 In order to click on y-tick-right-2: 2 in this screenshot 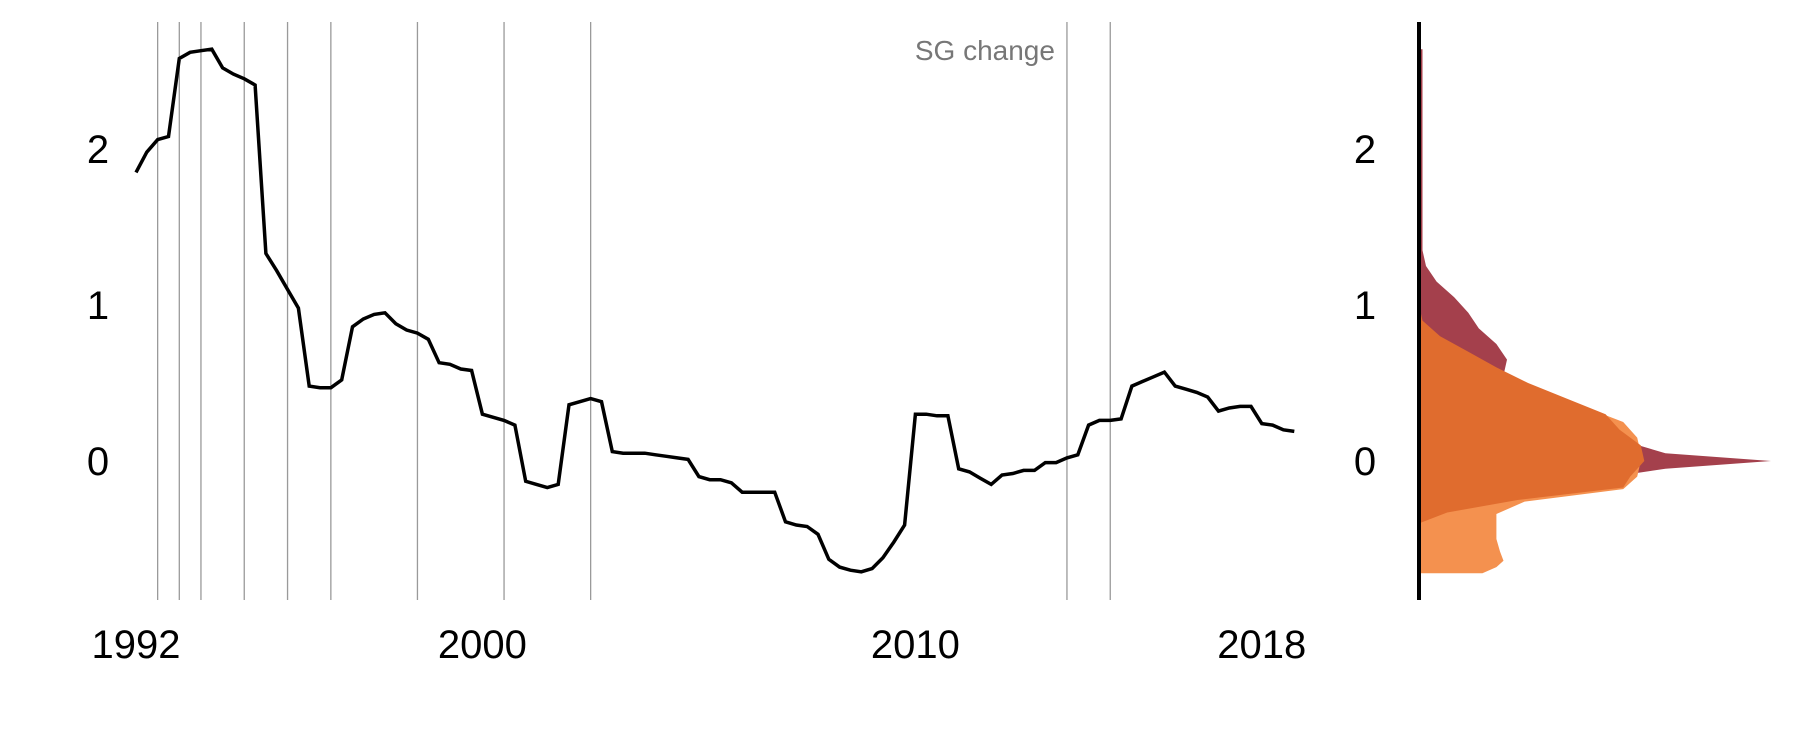, I will do `click(1365, 150)`.